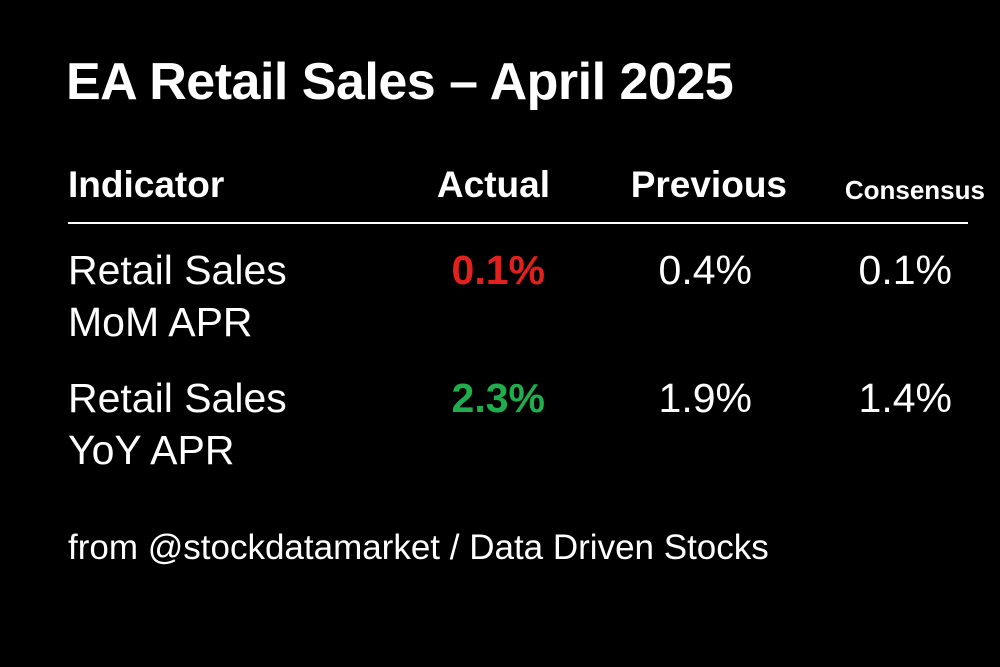 This screenshot has width=1000, height=667. I want to click on indicator-cell: Retail Sales MoM APR, so click(177, 296).